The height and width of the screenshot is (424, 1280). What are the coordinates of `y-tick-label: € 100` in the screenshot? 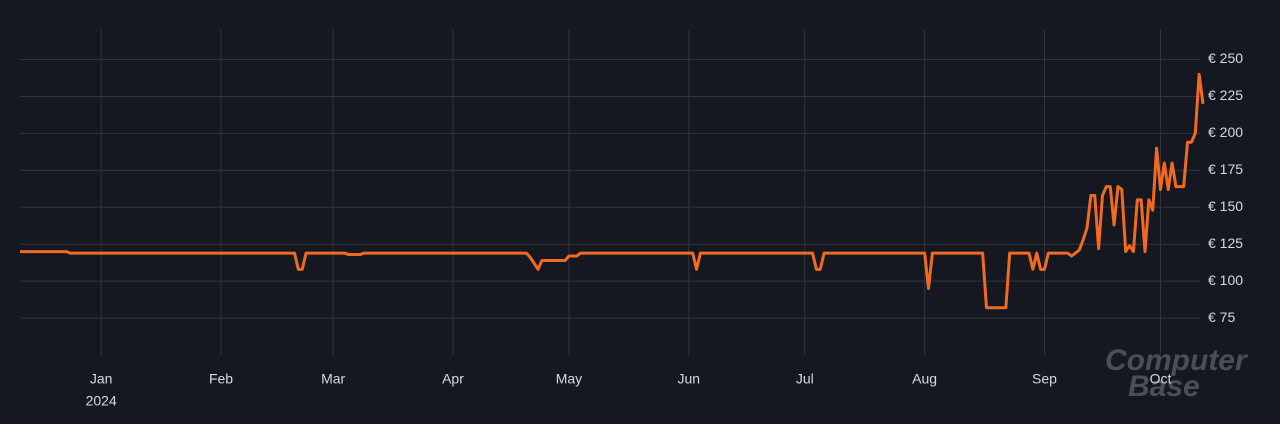 It's located at (1225, 280).